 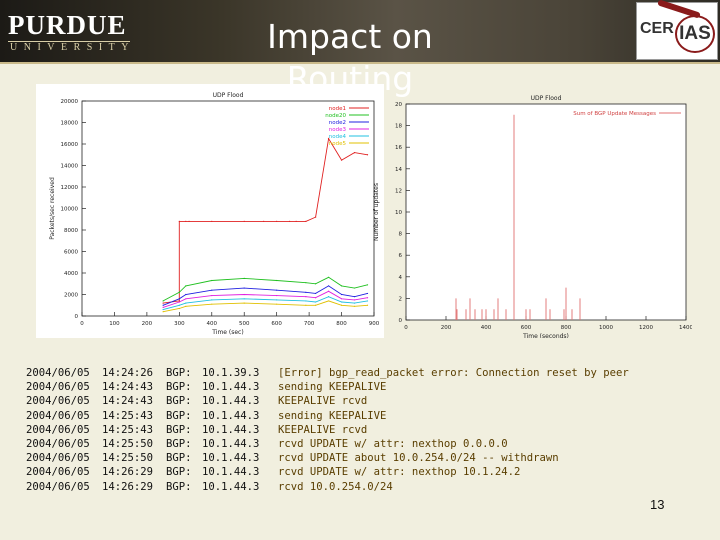 I want to click on chart-title: UDP Flood, so click(x=228, y=95).